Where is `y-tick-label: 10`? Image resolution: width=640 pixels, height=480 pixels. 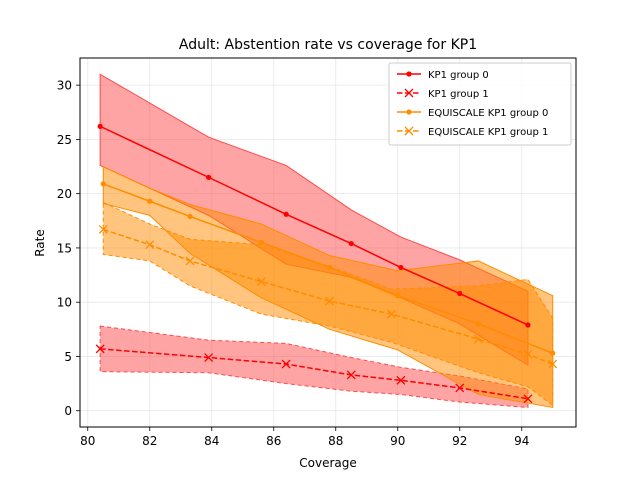
y-tick-label: 10 is located at coordinates (64, 303).